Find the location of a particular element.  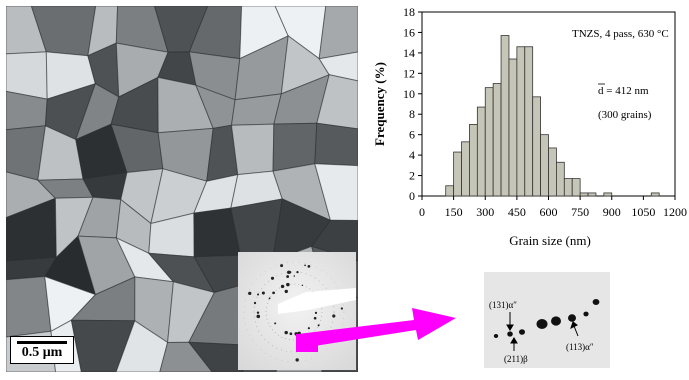

x-axis-label: Grain size (nm) is located at coordinates (550, 240).